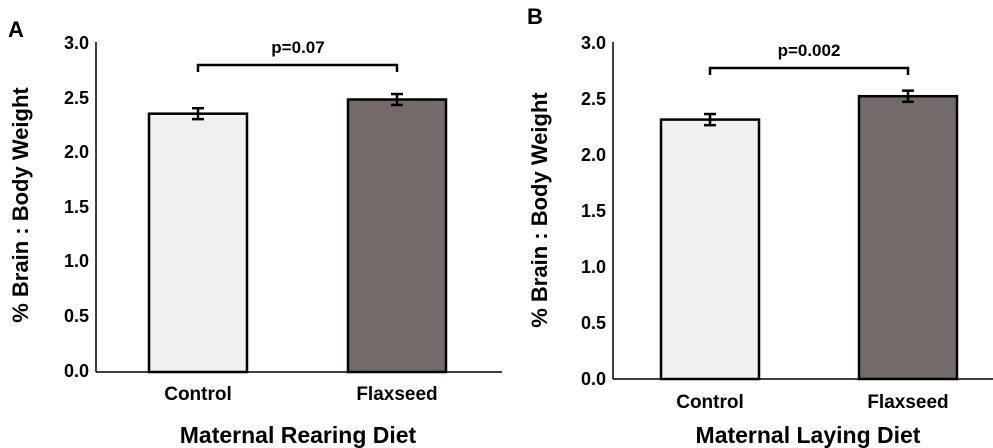 This screenshot has height=448, width=993. Describe the element at coordinates (298, 435) in the screenshot. I see `x-axis-label-a: Maternal Rearing Diet` at that location.